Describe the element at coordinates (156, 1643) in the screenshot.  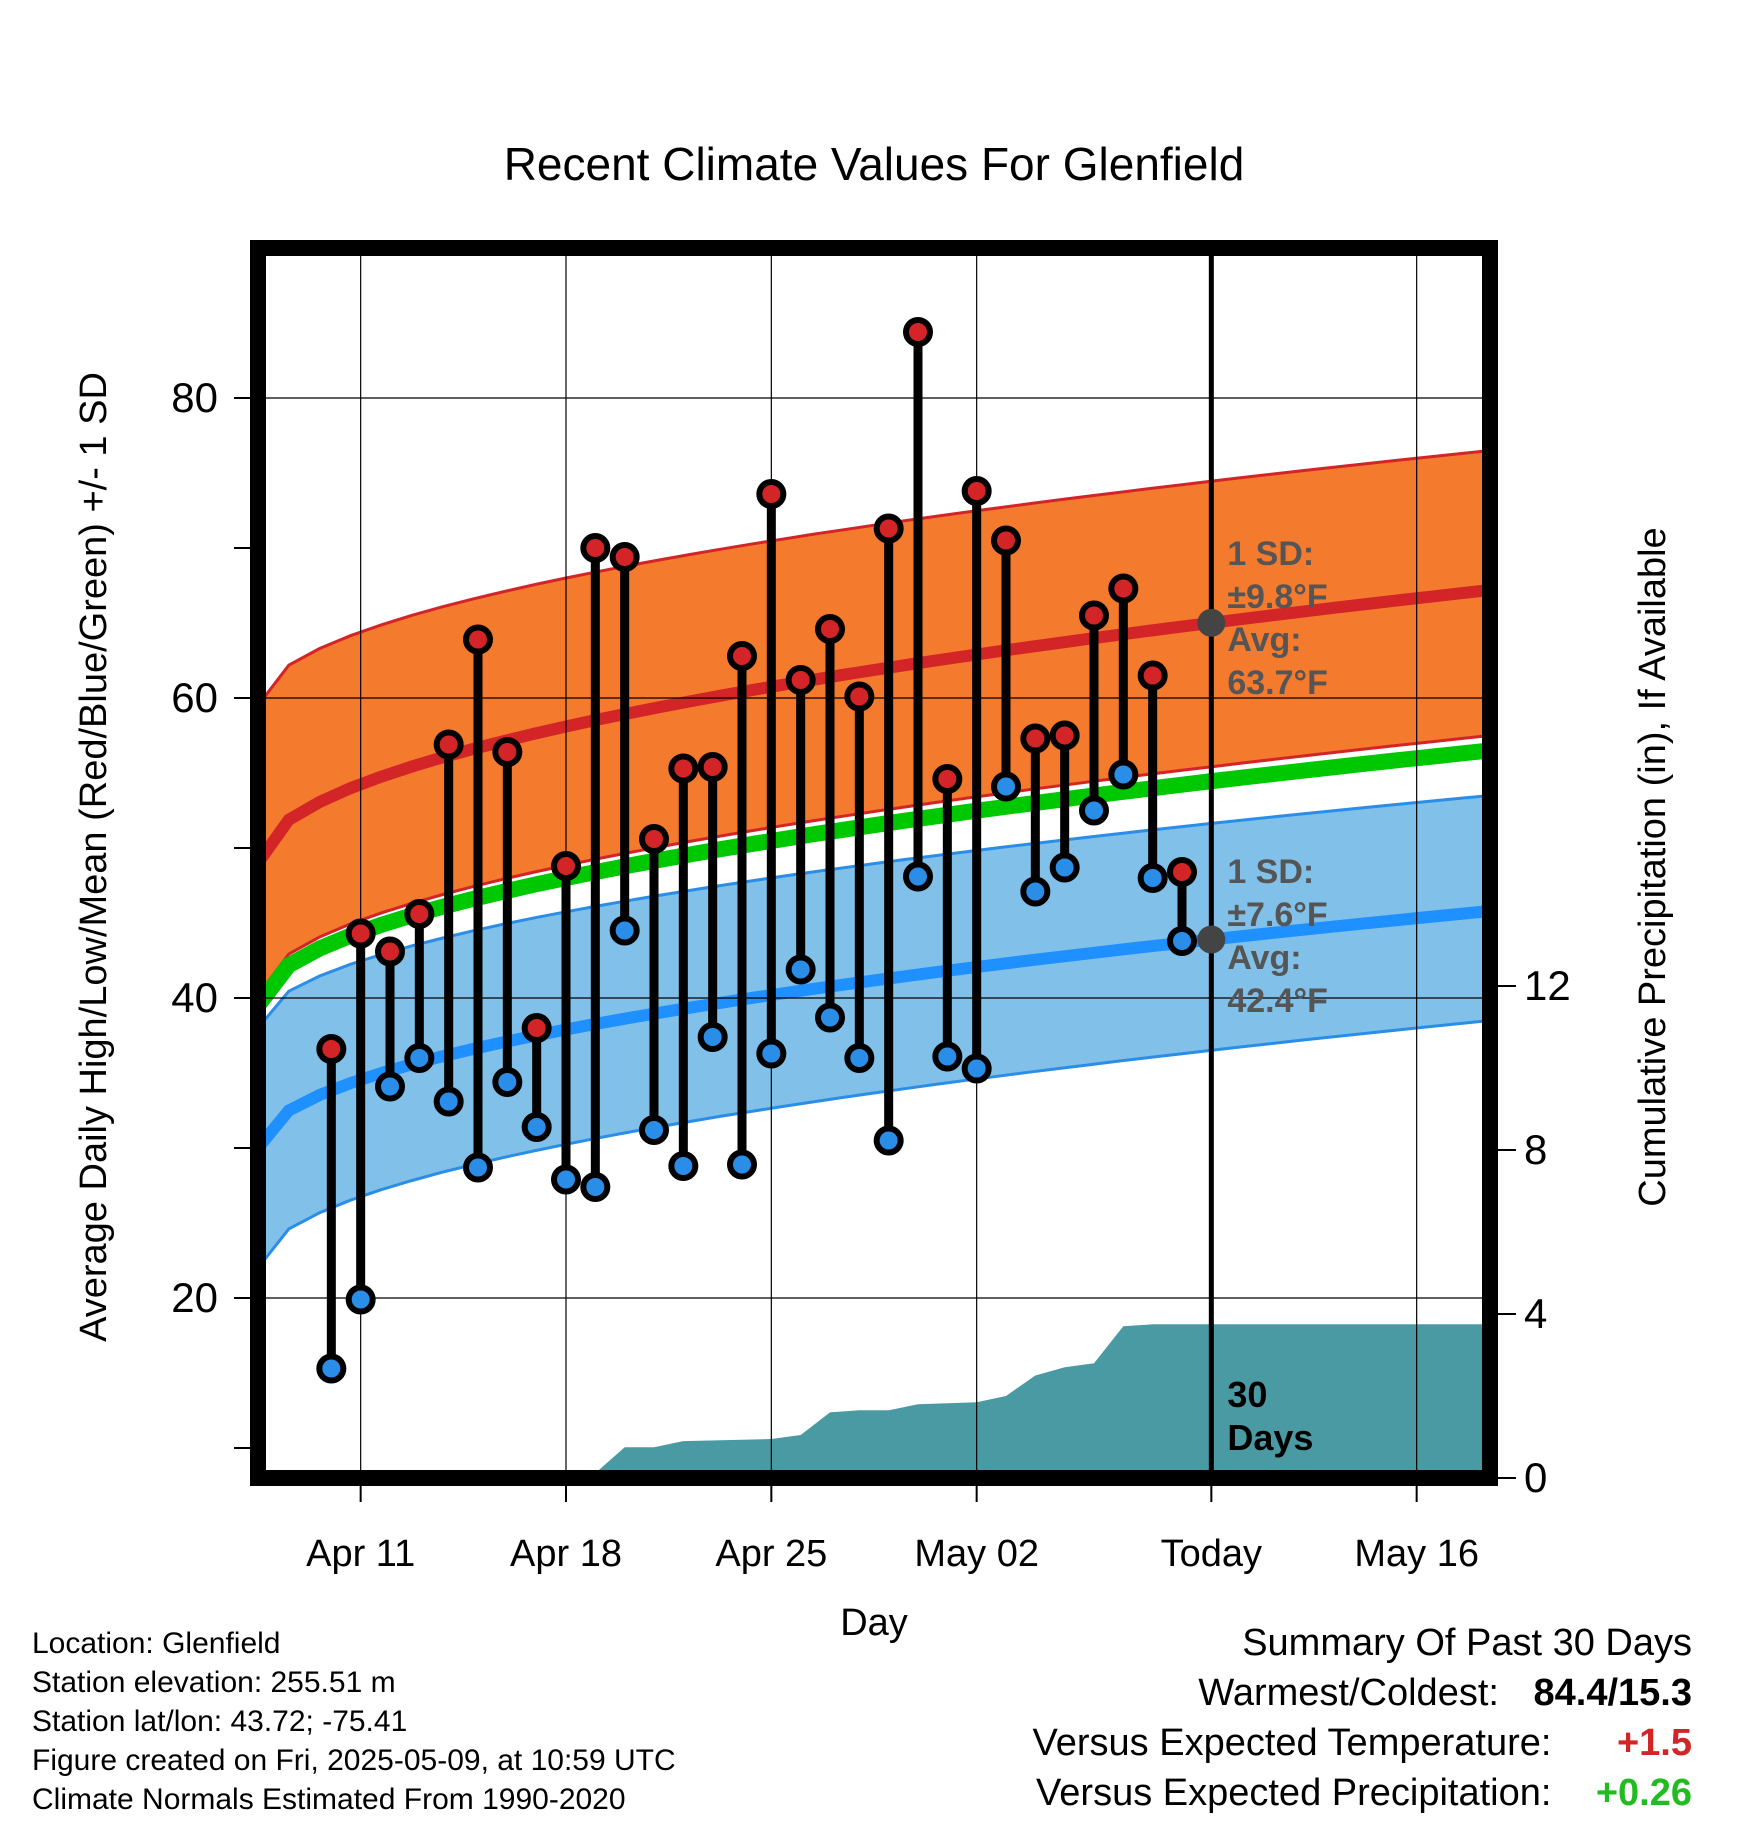
I see `location-text: Location: Glenfield` at that location.